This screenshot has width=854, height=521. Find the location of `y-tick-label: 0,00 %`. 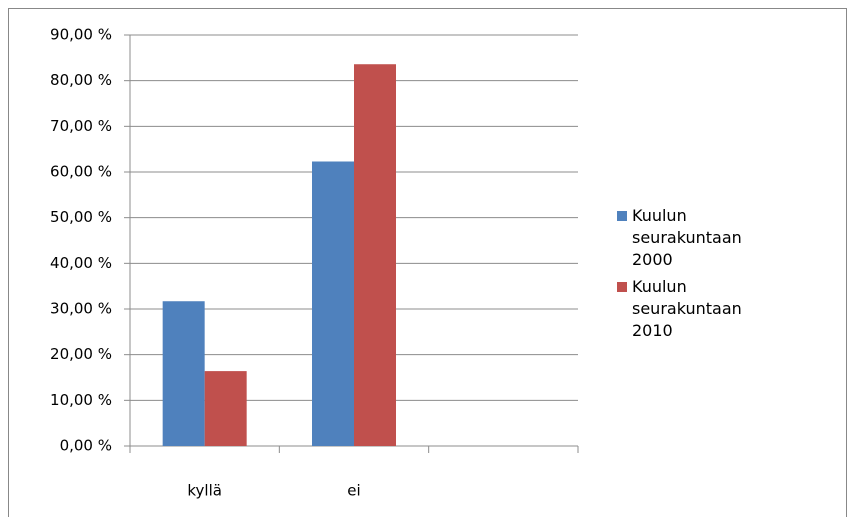

y-tick-label: 0,00 % is located at coordinates (86, 446).